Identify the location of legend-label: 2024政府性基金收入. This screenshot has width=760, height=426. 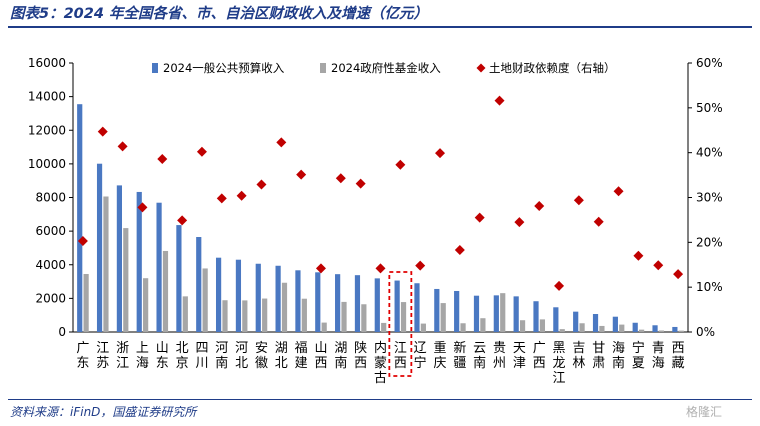
(386, 68).